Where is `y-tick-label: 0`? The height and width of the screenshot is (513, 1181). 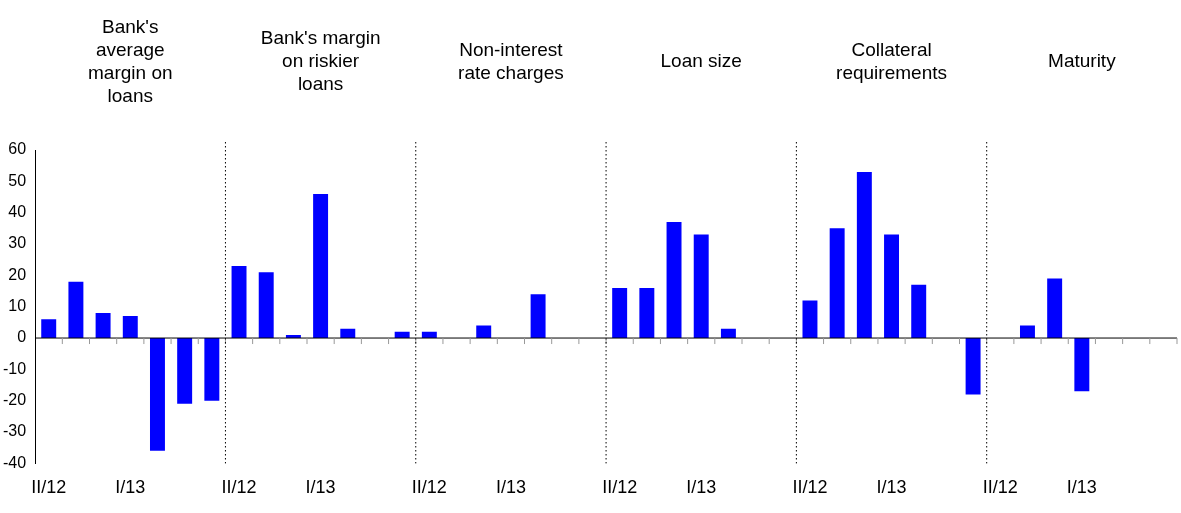
y-tick-label: 0 is located at coordinates (22, 337).